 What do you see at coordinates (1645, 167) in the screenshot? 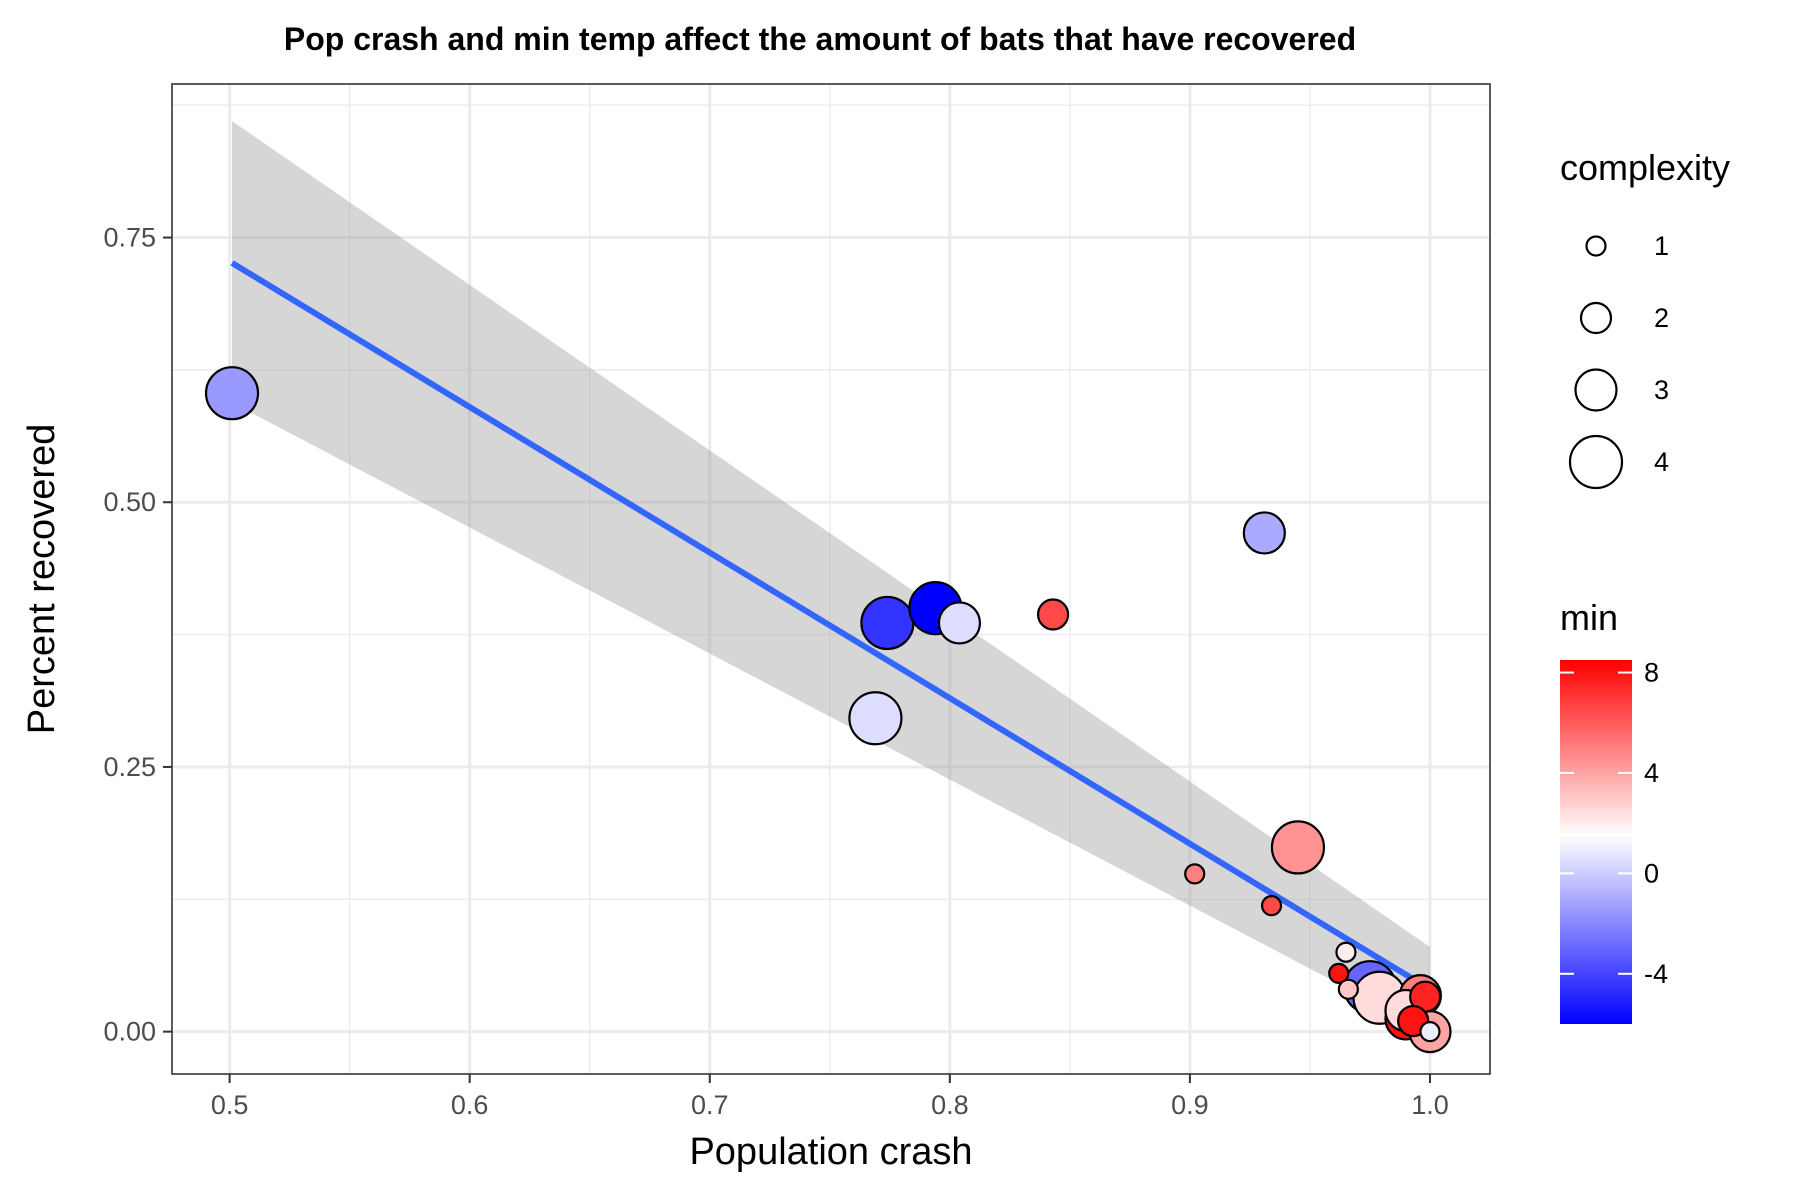
I see `size-legend-title: complexity` at bounding box center [1645, 167].